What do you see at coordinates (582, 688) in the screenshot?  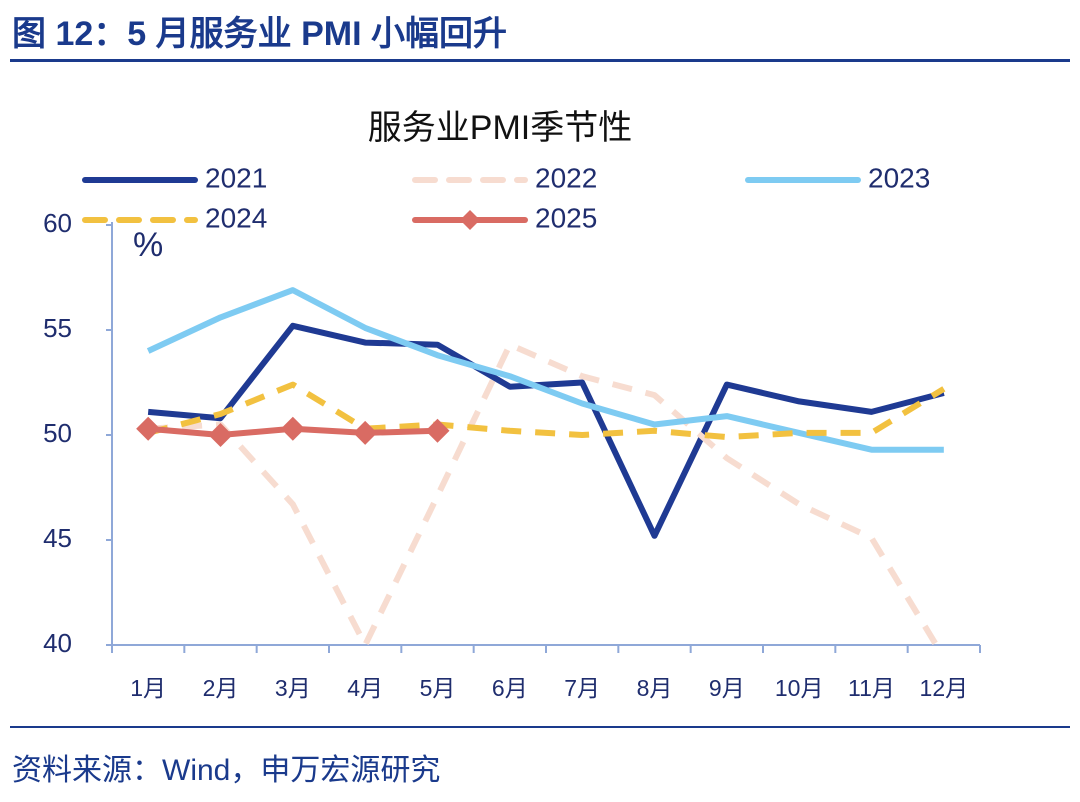 I see `x-tick-label: 7月` at bounding box center [582, 688].